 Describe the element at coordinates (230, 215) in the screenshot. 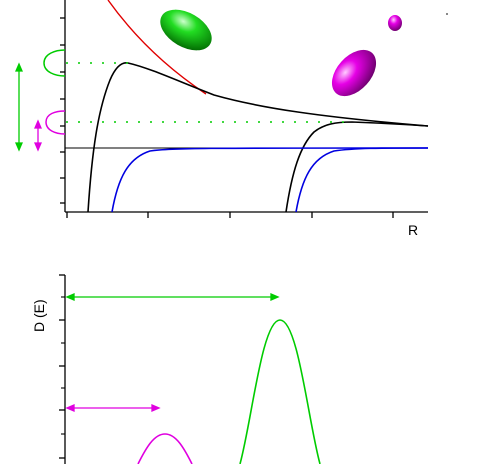

I see `top-x-ticks` at that location.